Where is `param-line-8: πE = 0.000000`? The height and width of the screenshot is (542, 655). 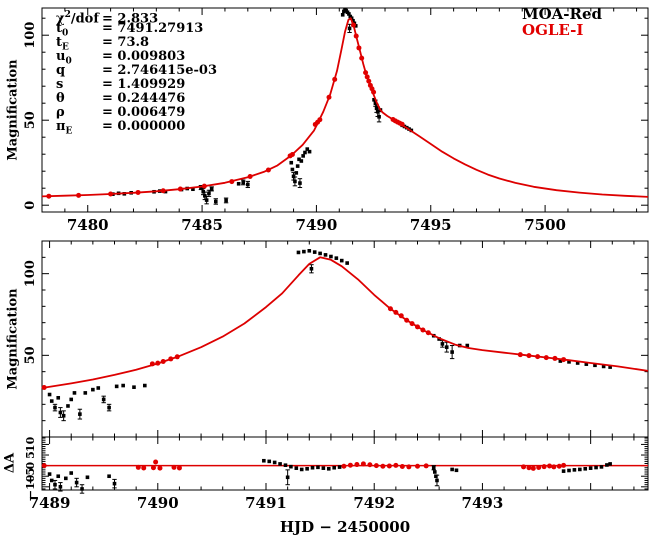
param-line-8: πE = 0.000000 is located at coordinates (121, 128).